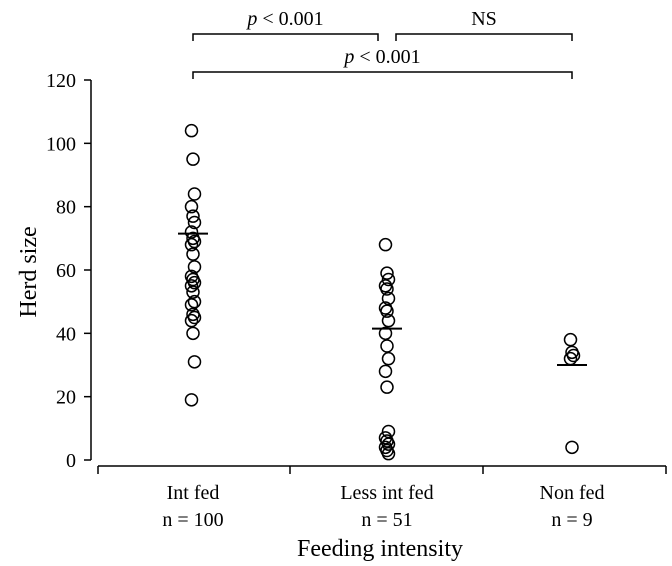  I want to click on y-tick-label: 100, so click(61, 144).